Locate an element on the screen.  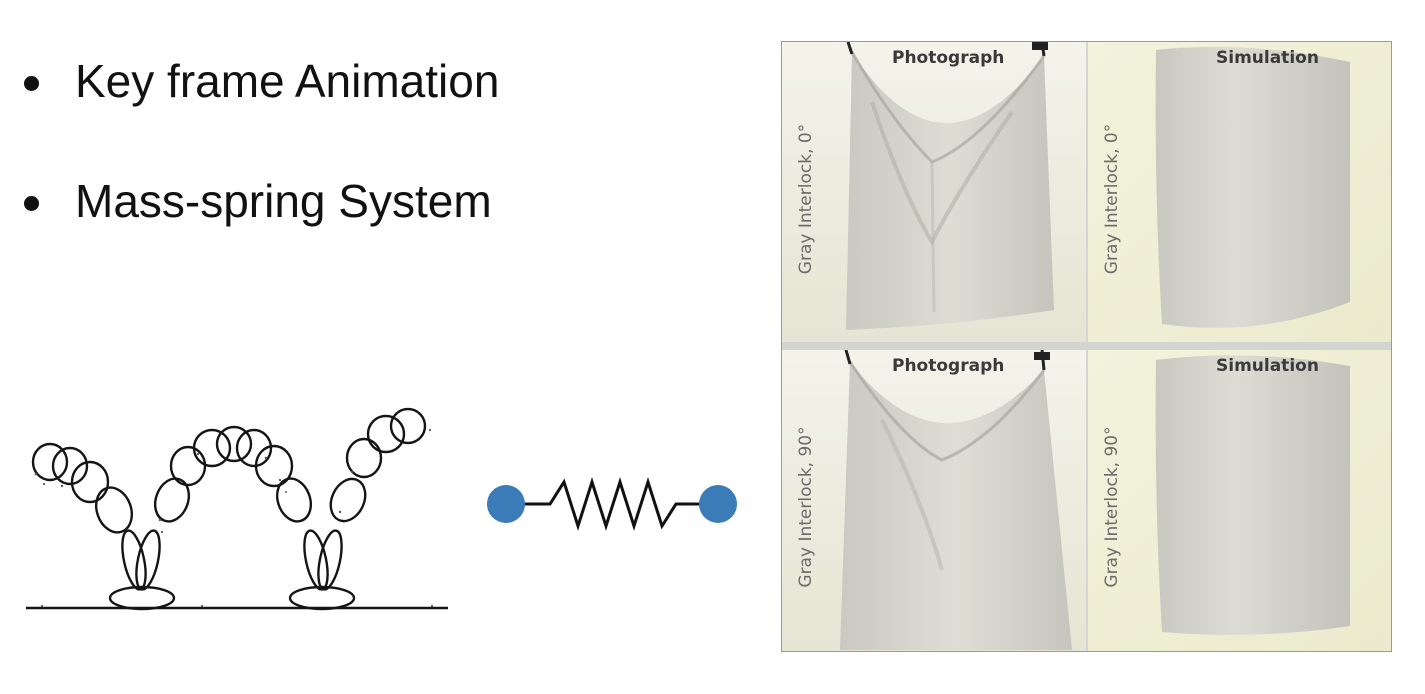
spring-coil is located at coordinates (612, 504).